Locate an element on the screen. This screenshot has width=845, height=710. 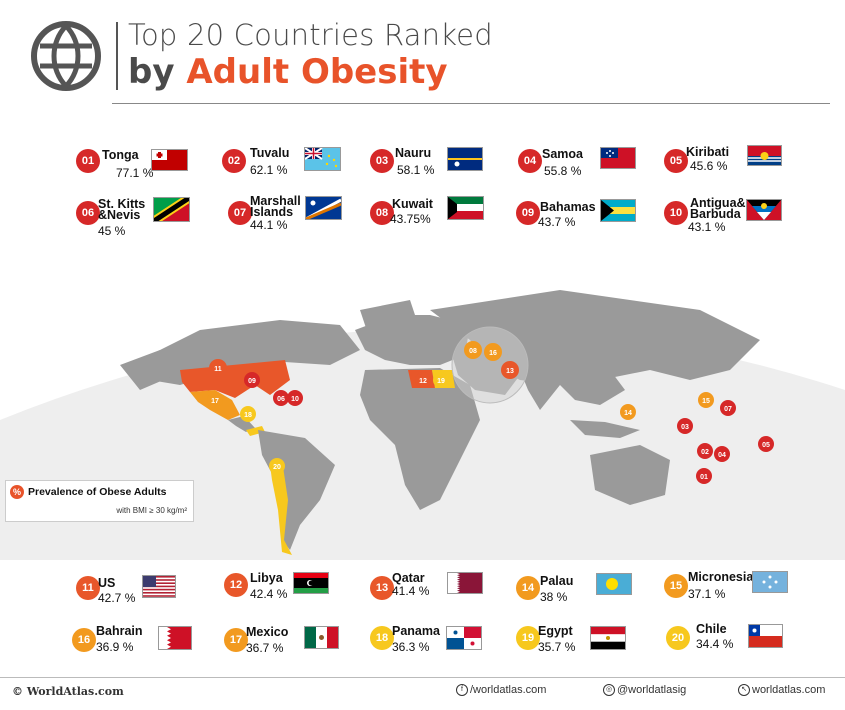
rank-badge: 13 is located at coordinates (382, 588).